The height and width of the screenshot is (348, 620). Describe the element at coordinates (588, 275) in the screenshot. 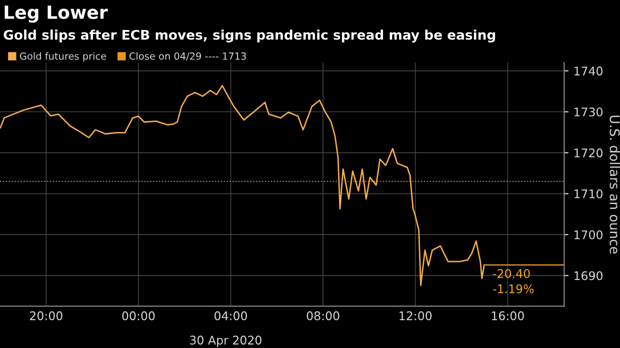

I see `y-tick-label: 1690` at that location.